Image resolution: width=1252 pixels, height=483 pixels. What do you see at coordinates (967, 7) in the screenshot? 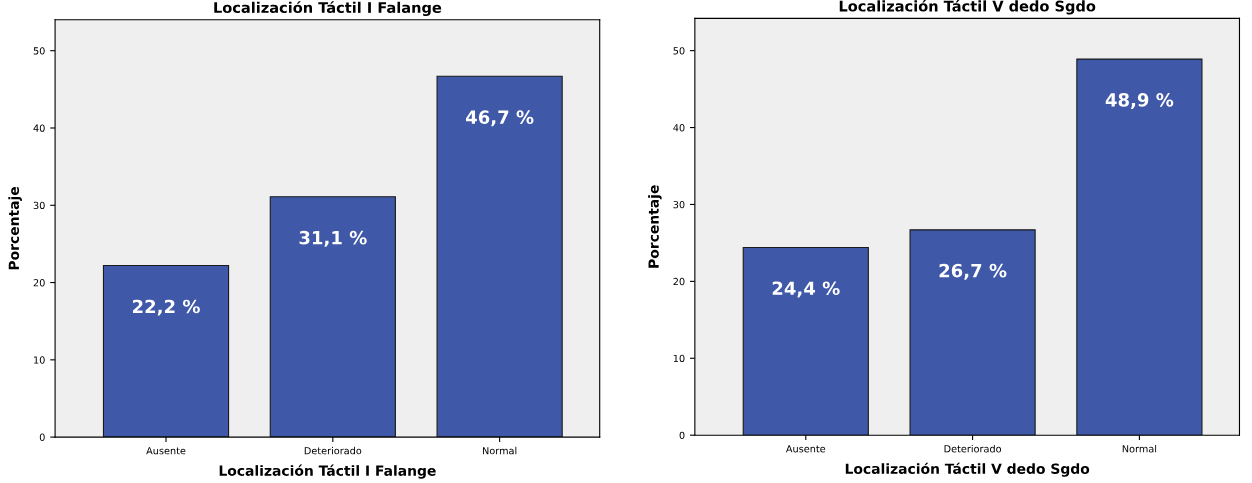
I see `chart-title: Localización Táctil V dedo Sgdo` at bounding box center [967, 7].